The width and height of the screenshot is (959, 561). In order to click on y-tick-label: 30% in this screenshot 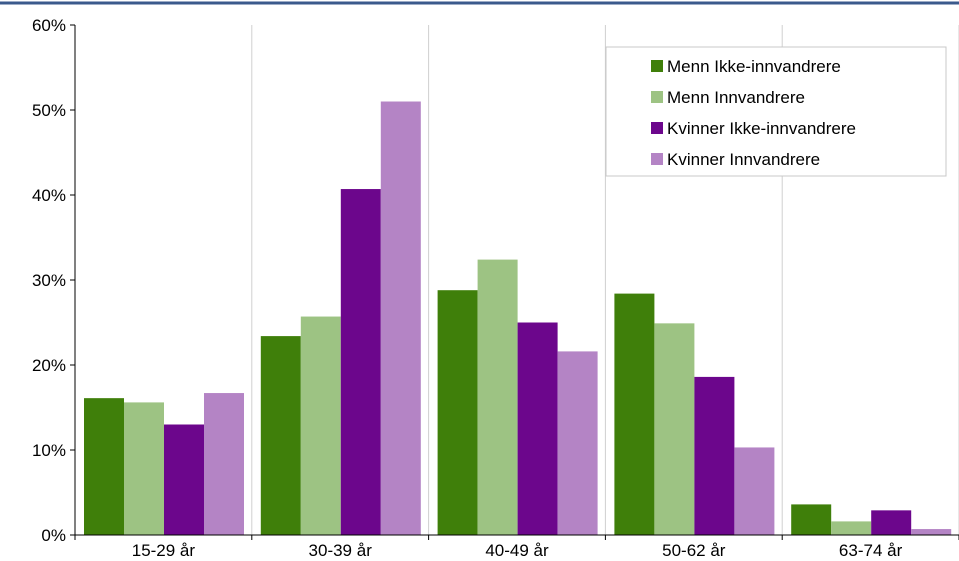, I will do `click(49, 280)`.